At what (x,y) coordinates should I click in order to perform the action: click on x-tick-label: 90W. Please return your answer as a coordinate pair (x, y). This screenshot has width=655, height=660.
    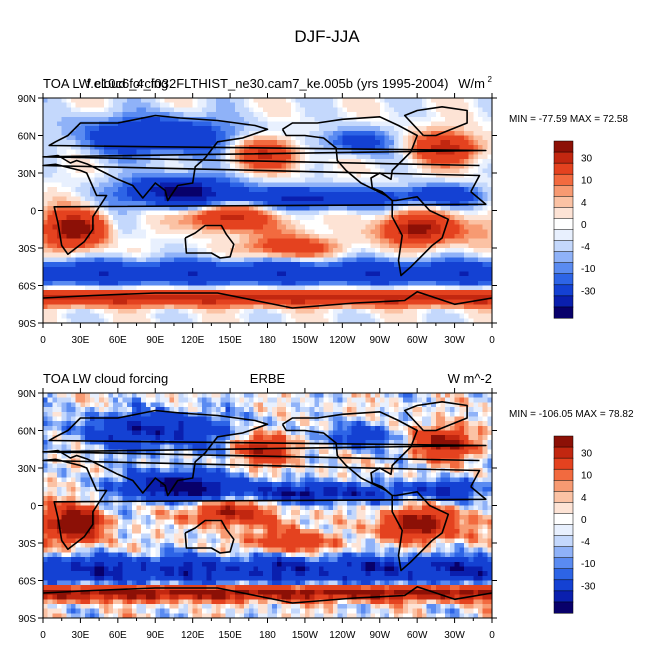
    Looking at the image, I should click on (379, 340).